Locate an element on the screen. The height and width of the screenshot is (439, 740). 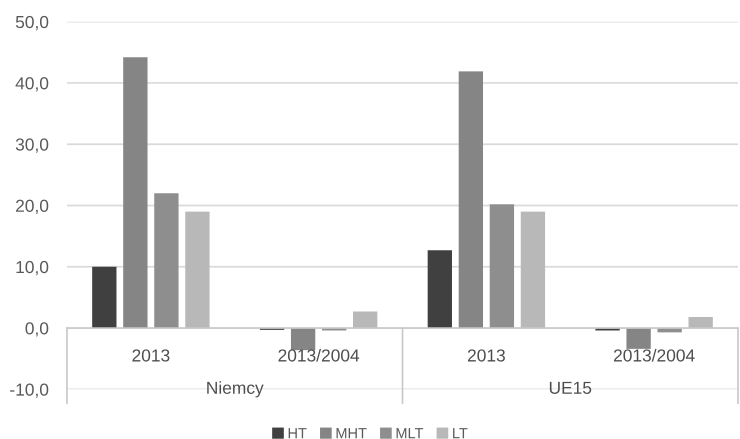
annotation: UE15 is located at coordinates (571, 388).